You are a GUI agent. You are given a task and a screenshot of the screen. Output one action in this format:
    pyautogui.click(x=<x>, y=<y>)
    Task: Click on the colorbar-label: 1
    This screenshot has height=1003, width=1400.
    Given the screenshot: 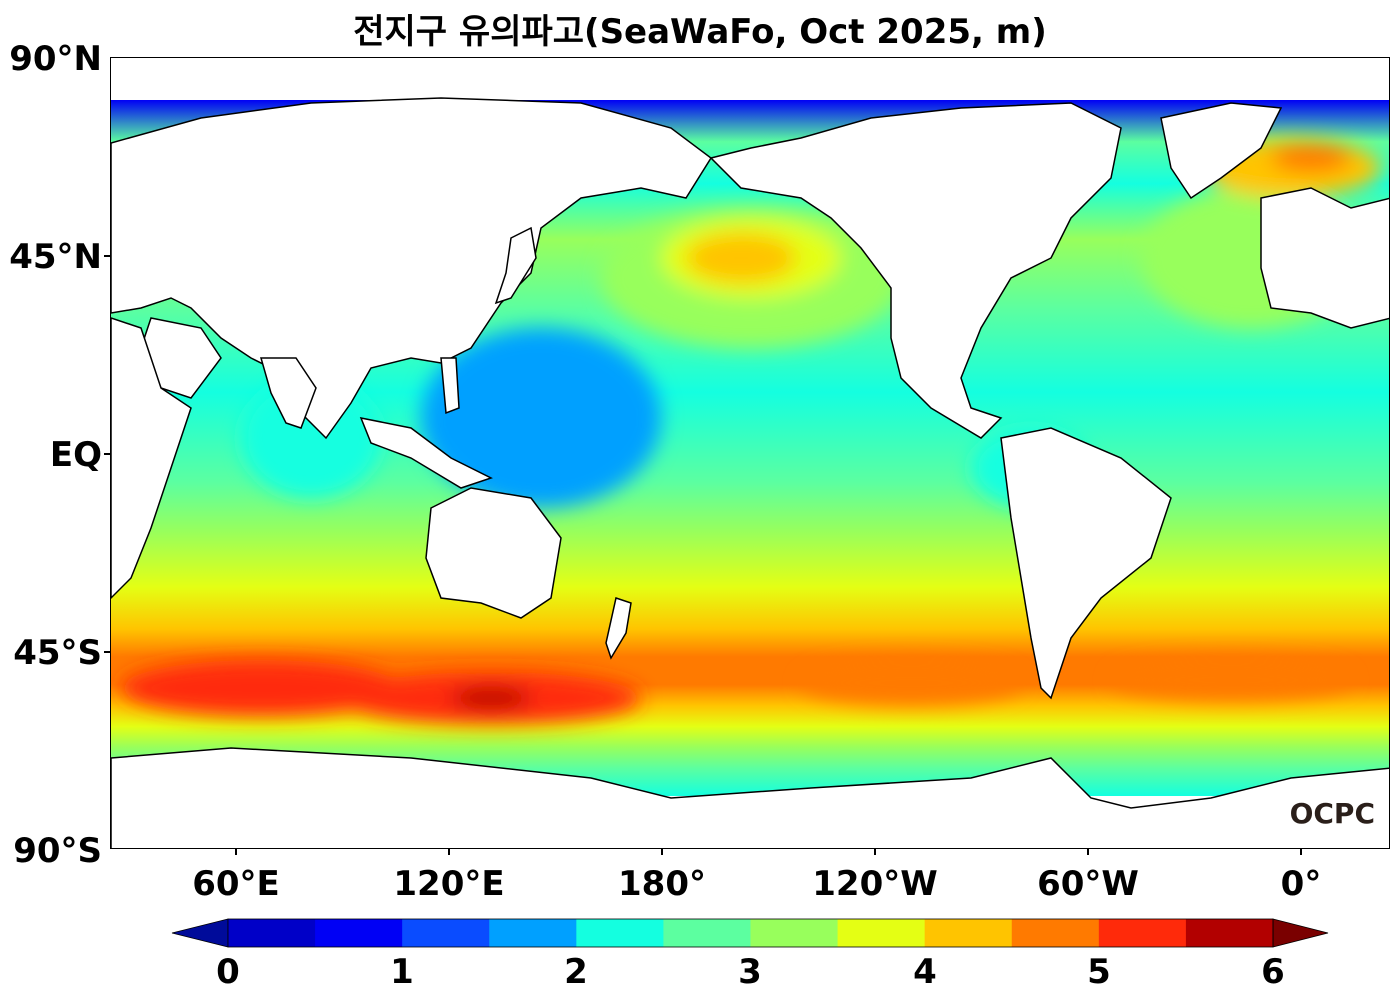 What is the action you would take?
    pyautogui.click(x=402, y=972)
    